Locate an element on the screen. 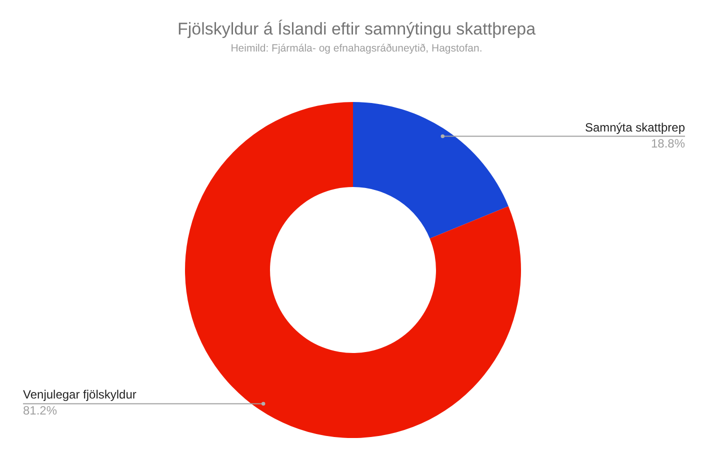 Image resolution: width=713 pixels, height=466 pixels. chart-subtitle: Heimild: Fjármála- og efnahagsráðuneytið, Hagstofan. is located at coordinates (356, 48).